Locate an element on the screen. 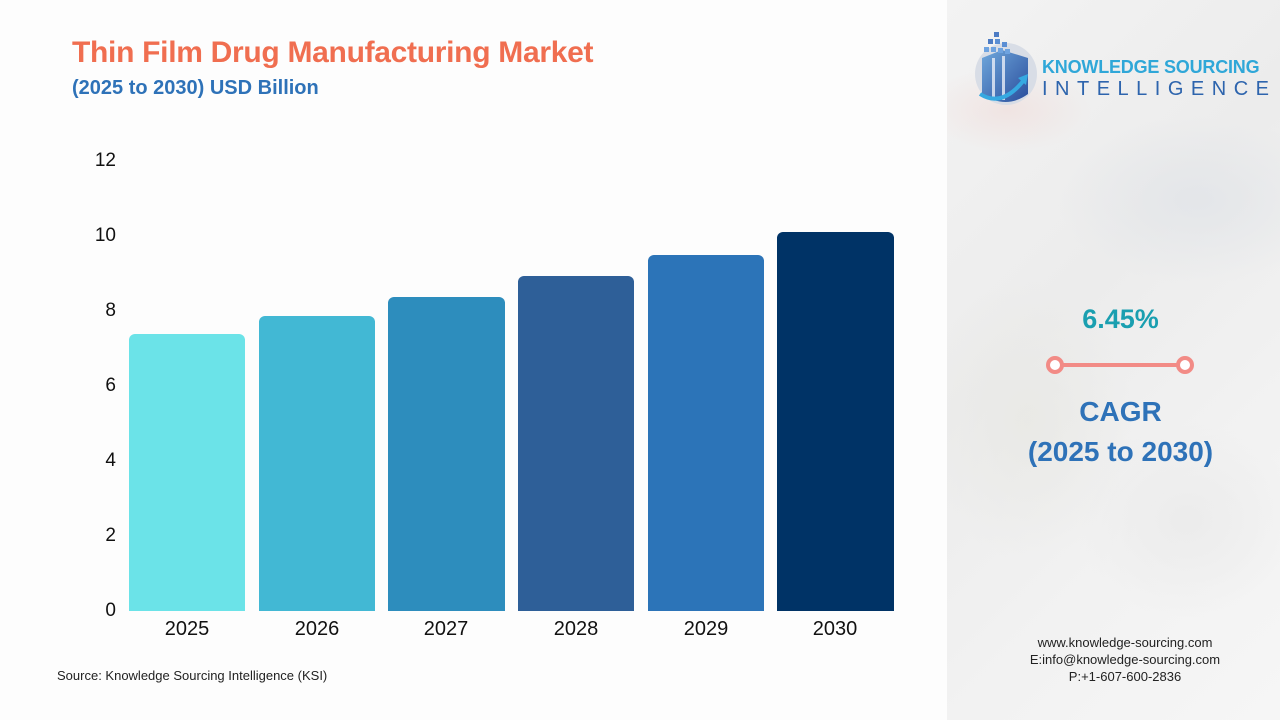 The width and height of the screenshot is (1280, 720). cagr-period: (2025 to 2030) is located at coordinates (1120, 451).